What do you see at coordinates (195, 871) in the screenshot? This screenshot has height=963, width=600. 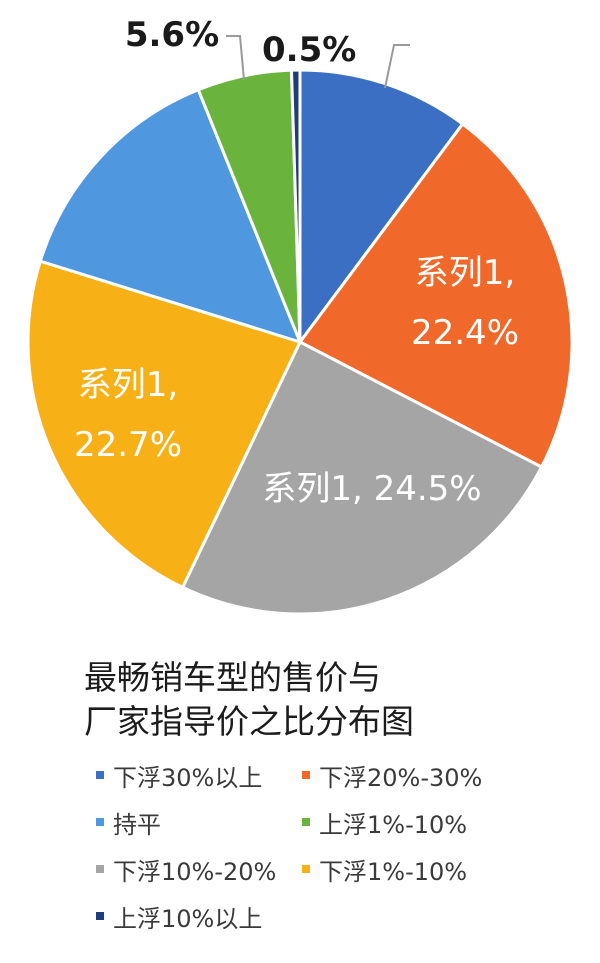 I see `legend-label: 下浮10%-20%` at bounding box center [195, 871].